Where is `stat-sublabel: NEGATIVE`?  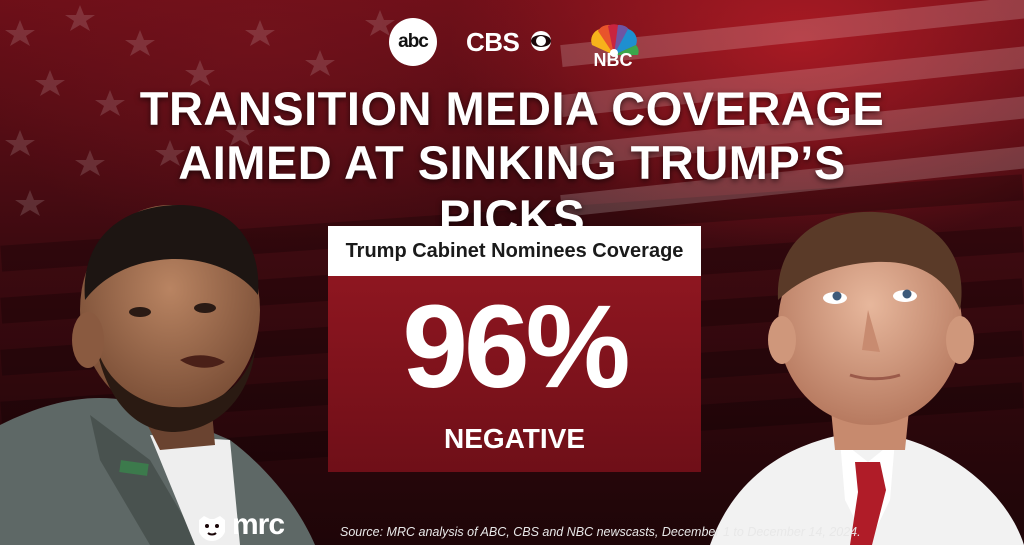 stat-sublabel: NEGATIVE is located at coordinates (514, 438).